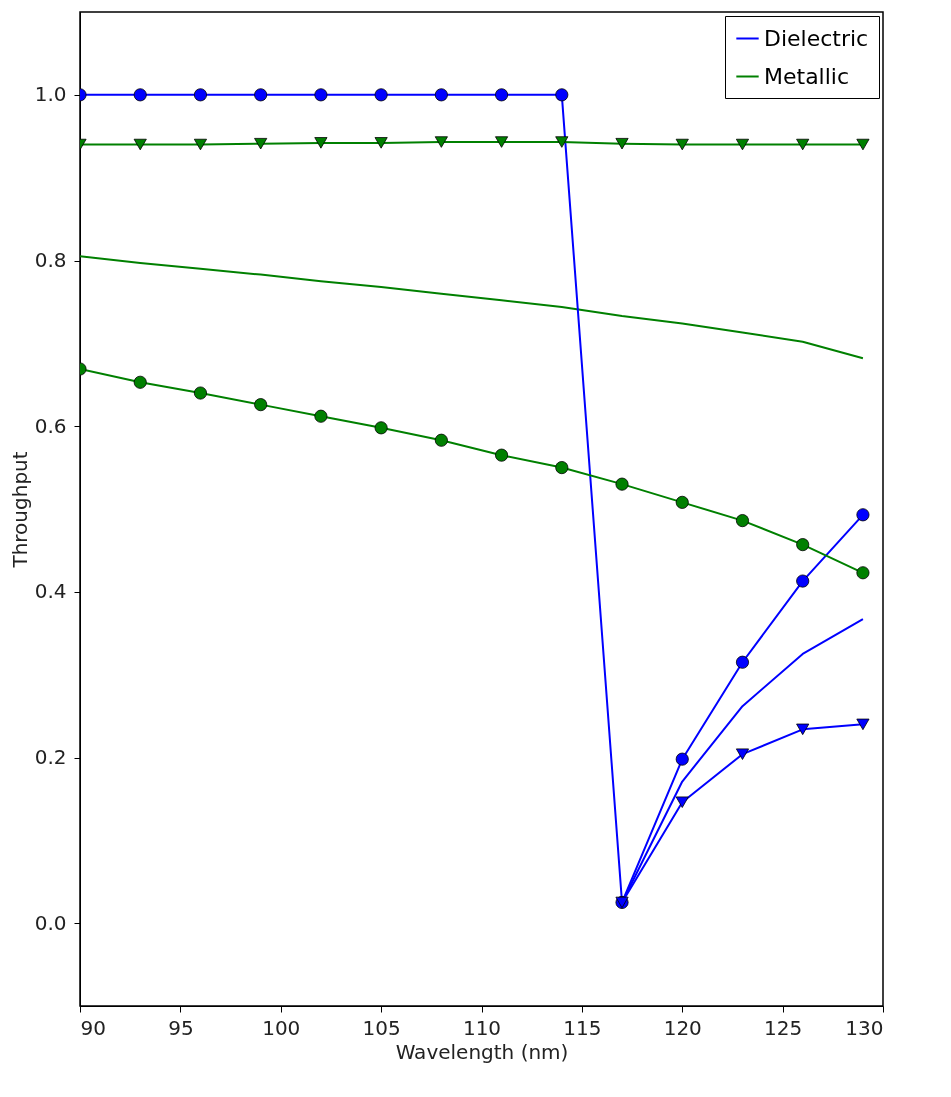  Describe the element at coordinates (482, 1051) in the screenshot. I see `x-axis-title: Wavelength (nm)` at that location.